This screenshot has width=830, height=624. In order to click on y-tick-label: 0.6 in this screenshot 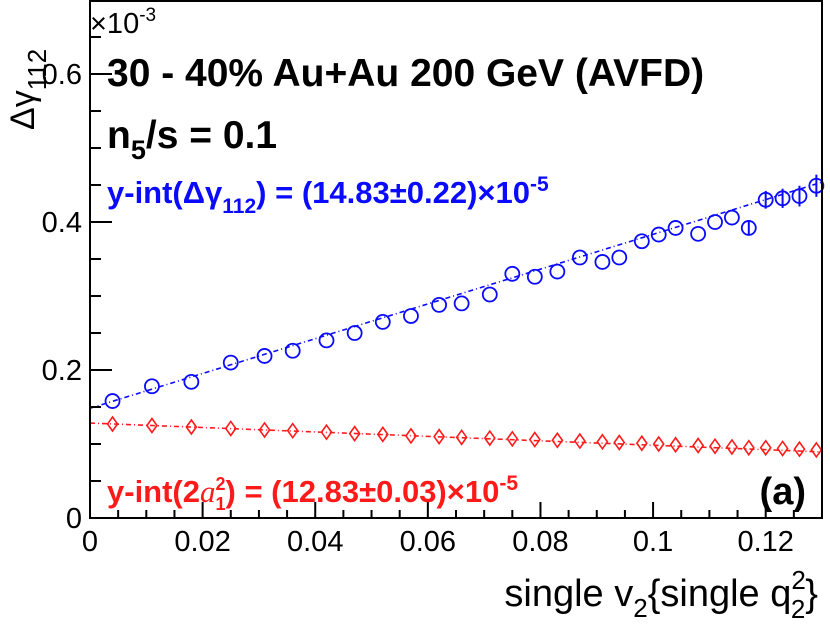, I will do `click(62, 75)`.